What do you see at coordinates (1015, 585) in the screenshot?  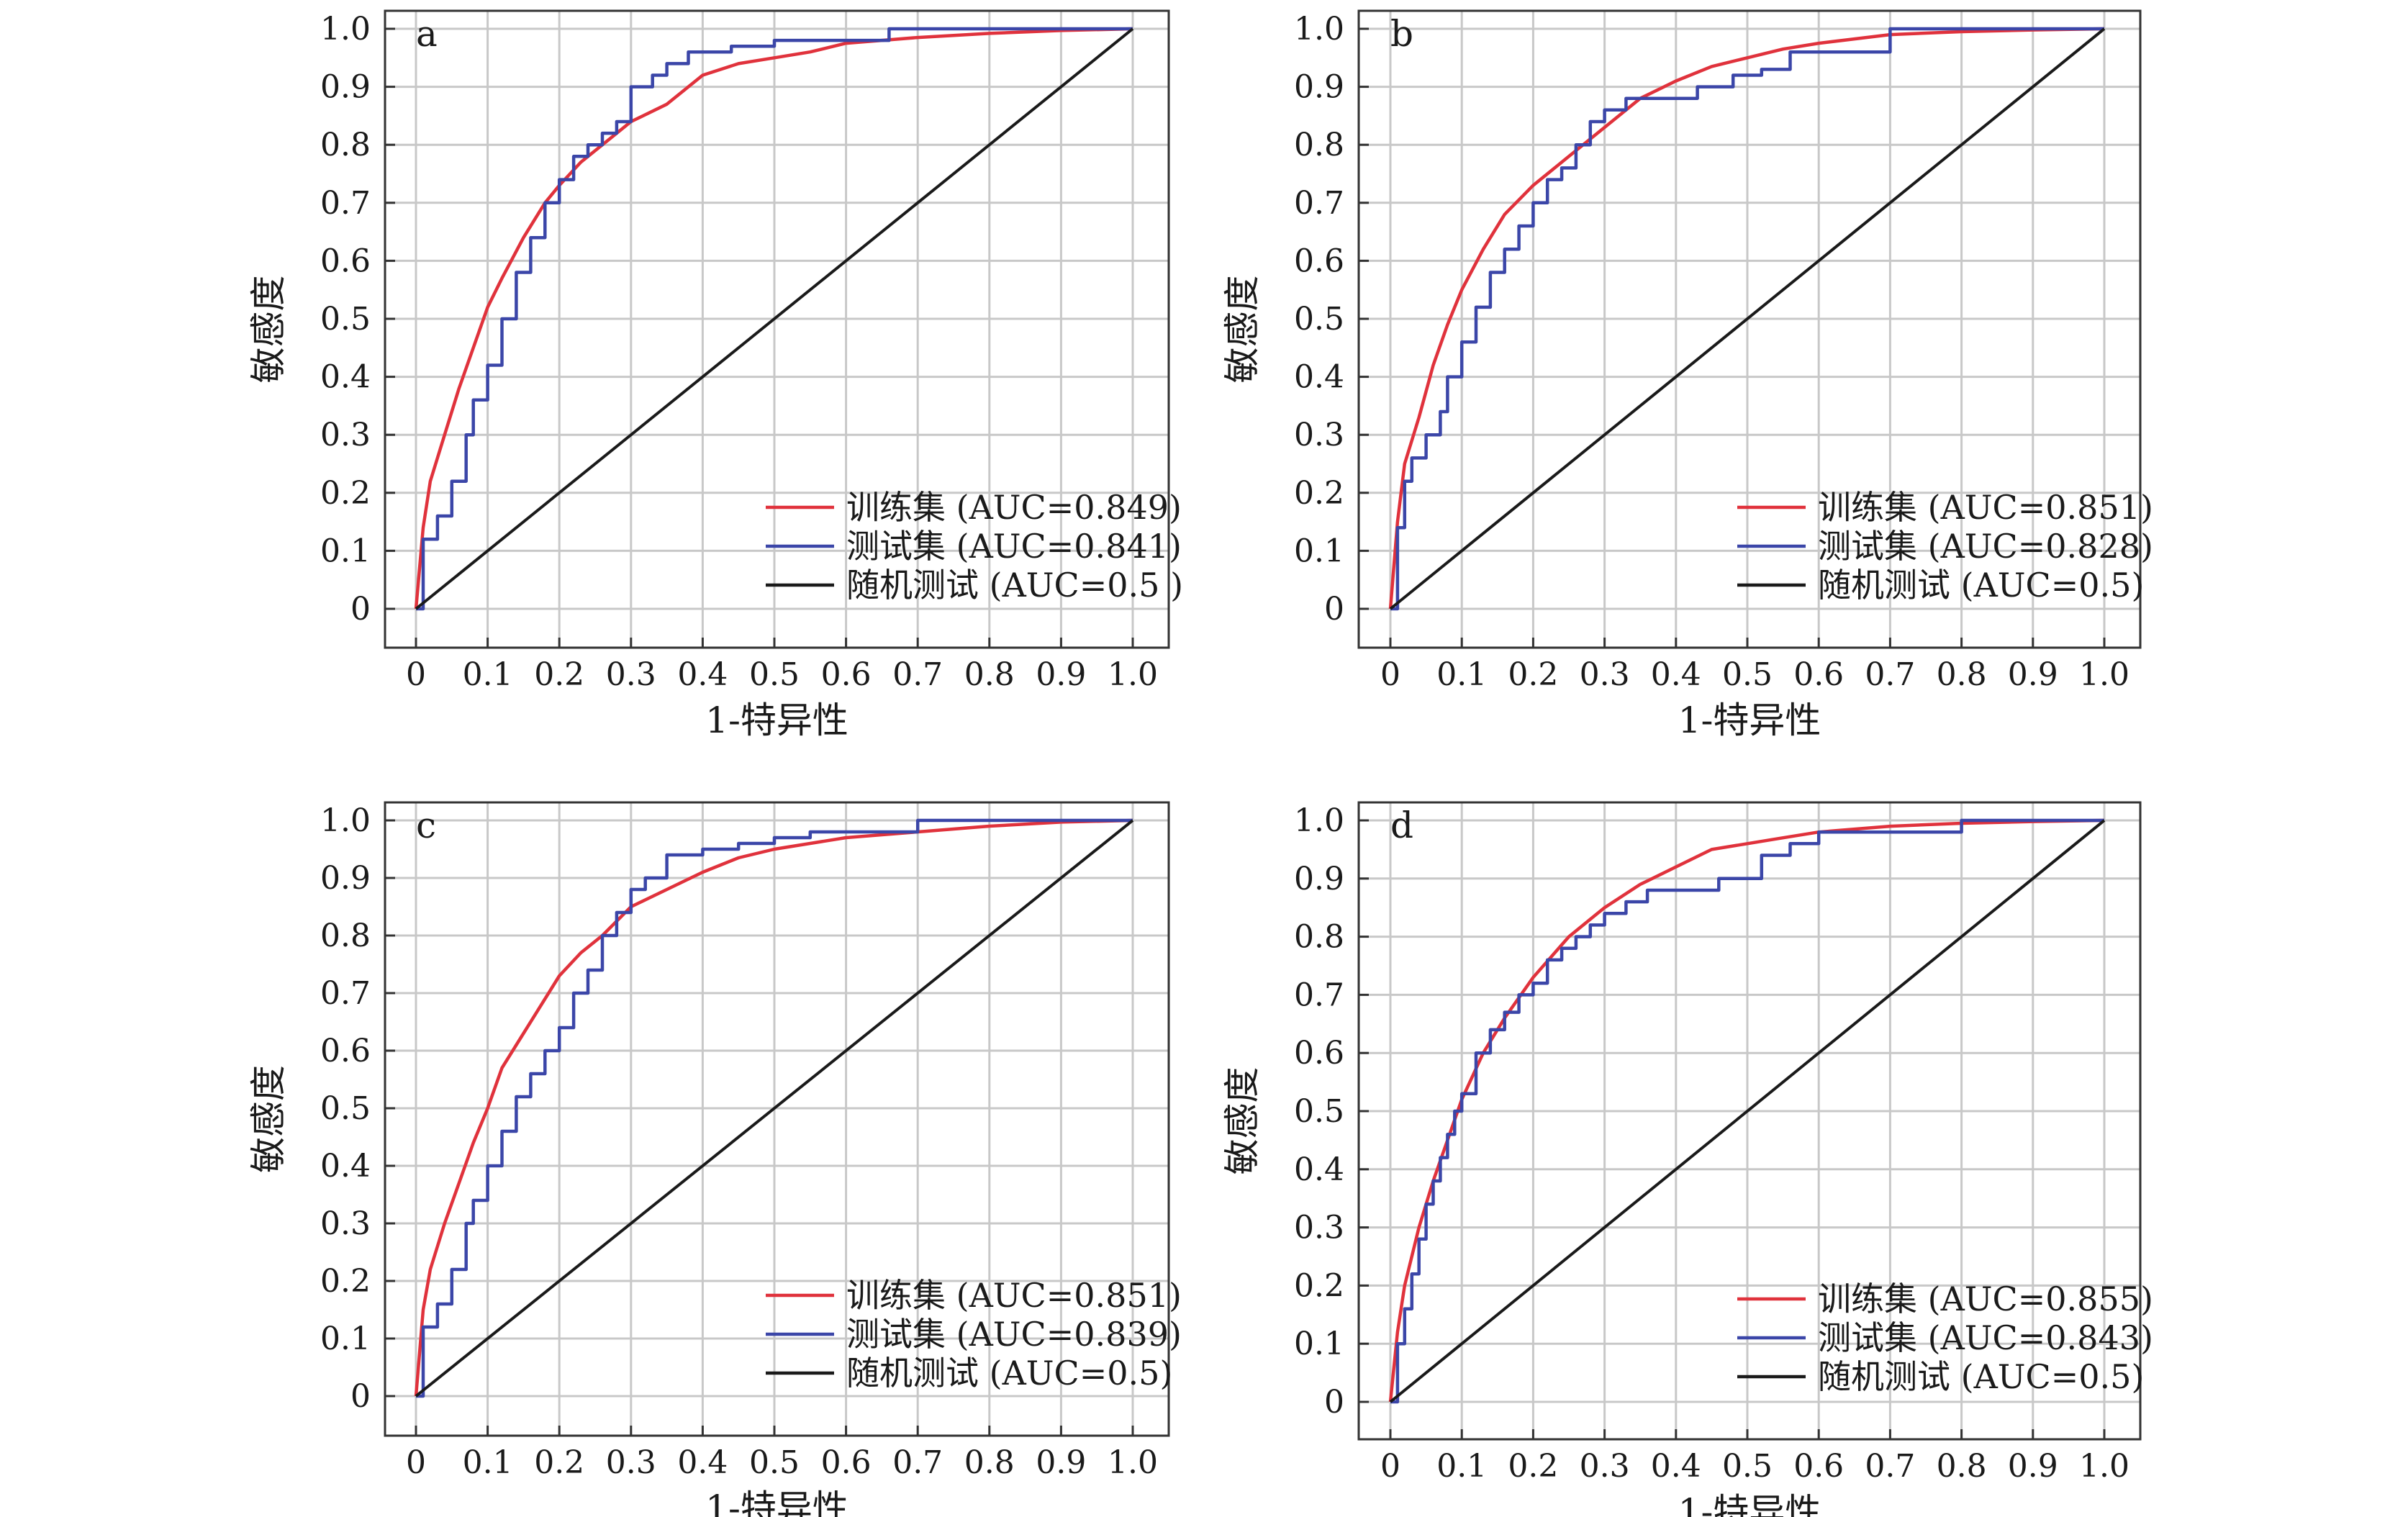 I see `legend-label-random: 随机测试 (AUC=0.5 )` at bounding box center [1015, 585].